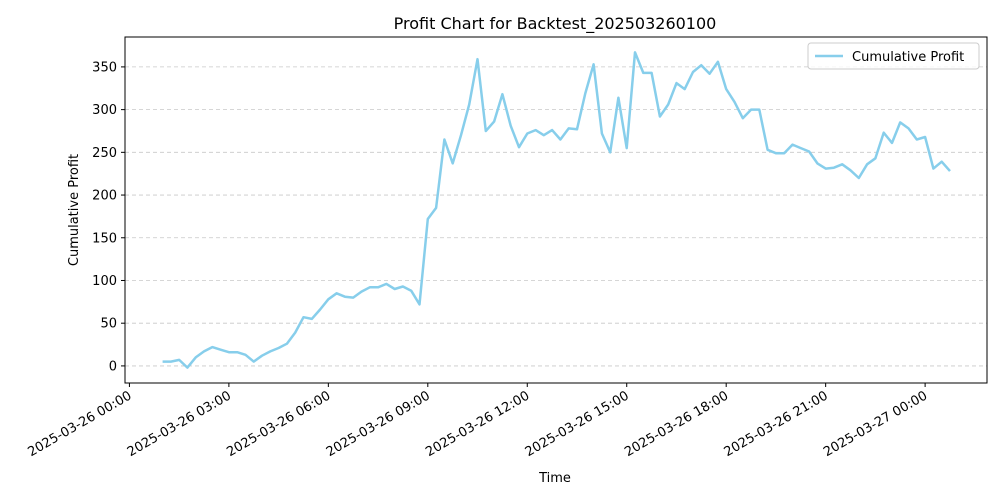  I want to click on y-tick-label: 300, so click(104, 110).